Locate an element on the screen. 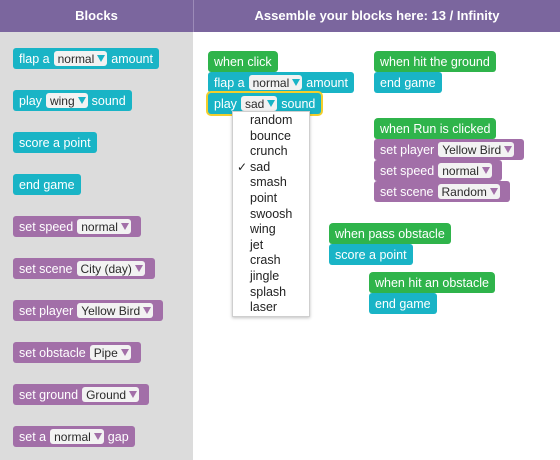  workspace-play-sound-block: play sad sound is located at coordinates (265, 103).